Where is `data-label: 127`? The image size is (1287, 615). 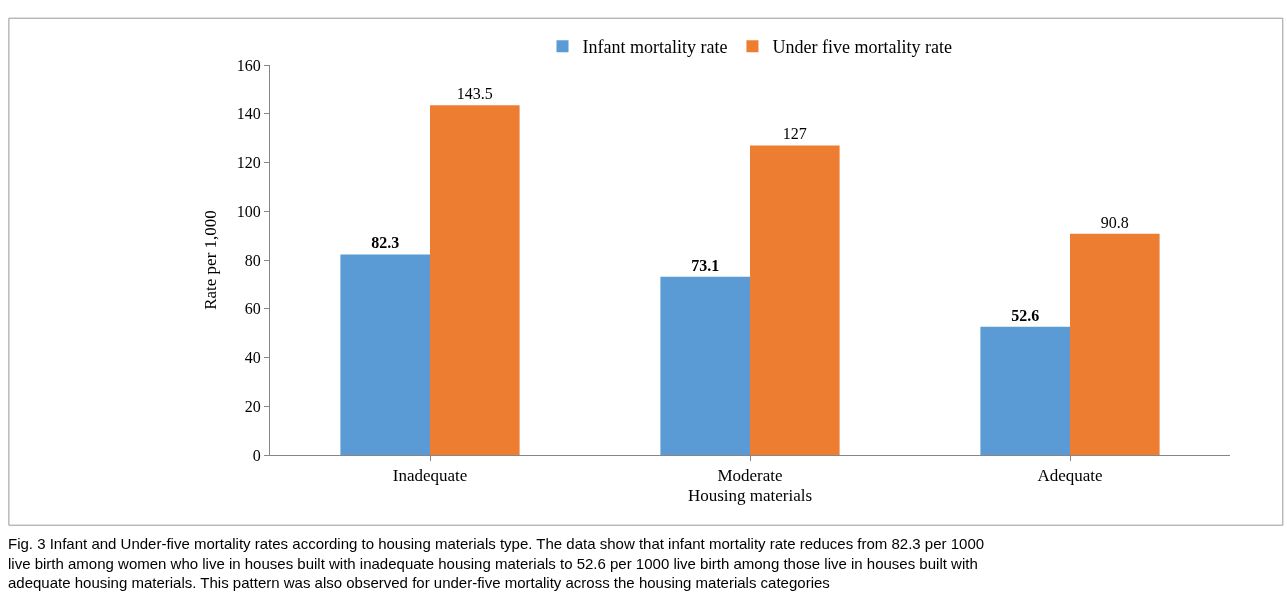
data-label: 127 is located at coordinates (794, 134).